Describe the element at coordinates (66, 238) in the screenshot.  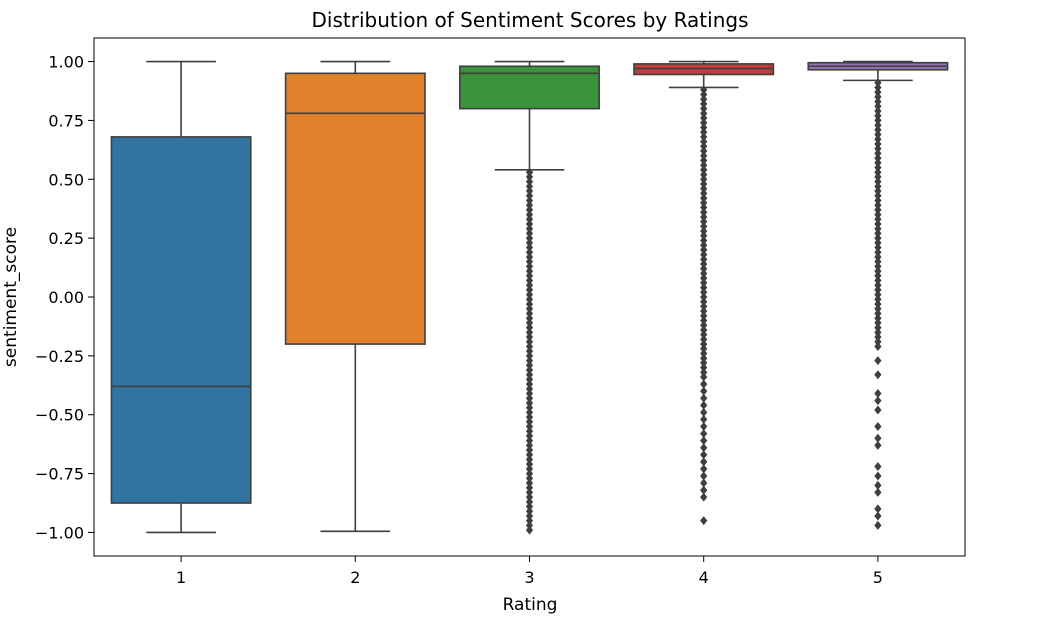
I see `y-tick-label: 0.25` at that location.